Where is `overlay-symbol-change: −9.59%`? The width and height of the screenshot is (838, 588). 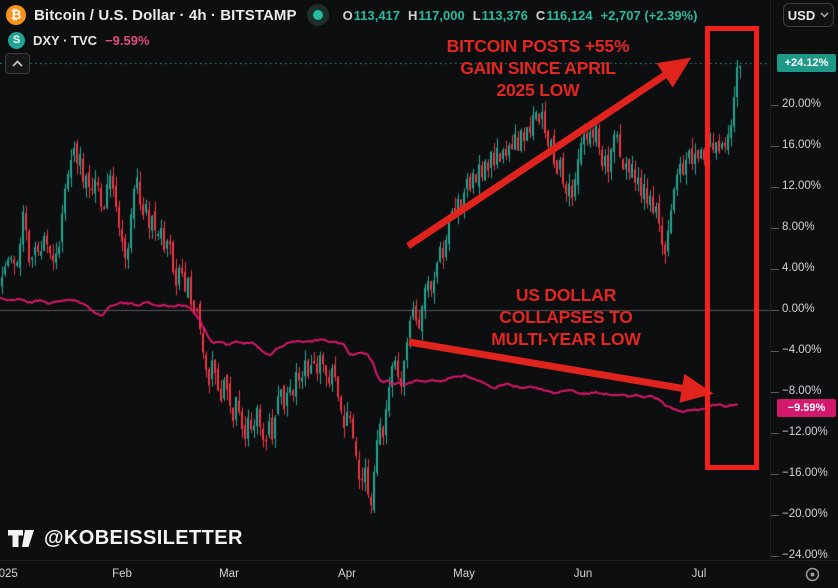
overlay-symbol-change: −9.59% is located at coordinates (127, 40).